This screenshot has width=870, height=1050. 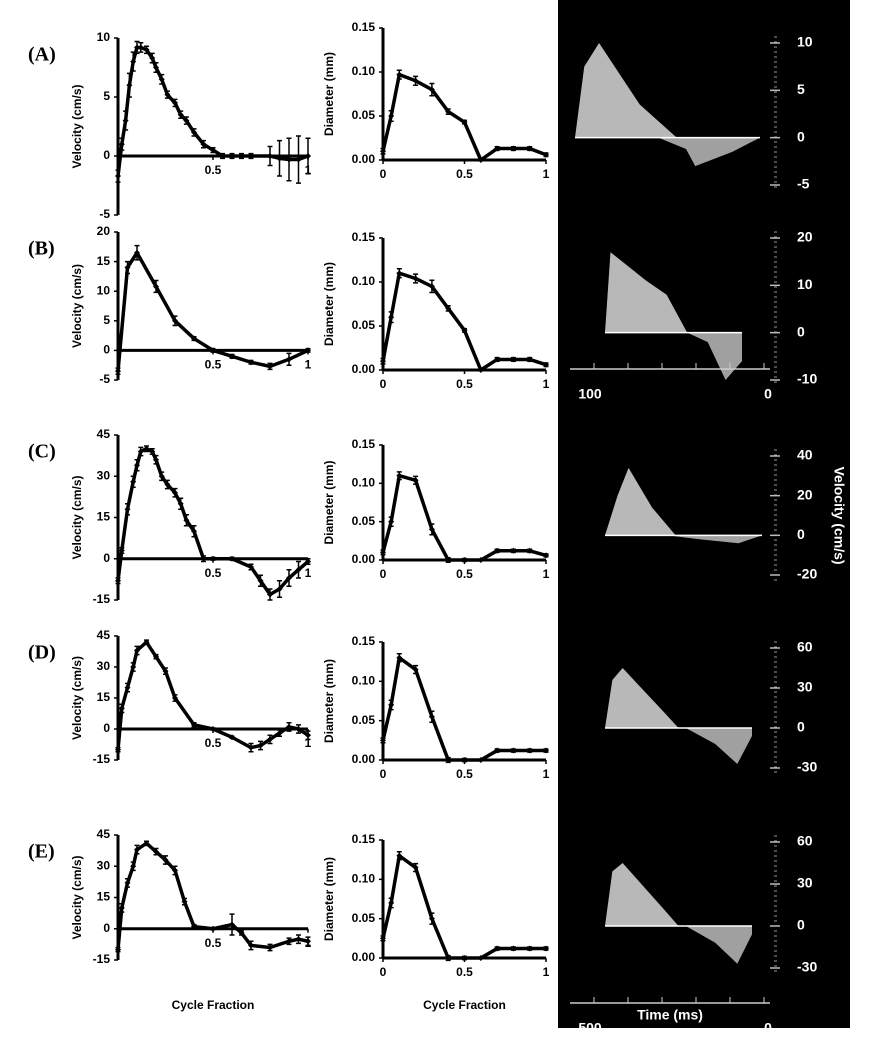 I want to click on y-tick-label: 10, so click(x=104, y=37).